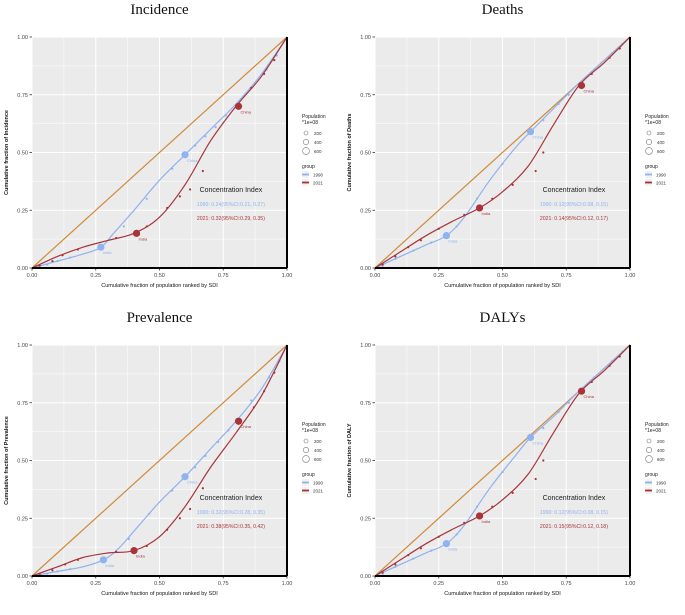 The width and height of the screenshot is (685, 615). What do you see at coordinates (22, 269) in the screenshot?
I see `y-tick-label: 0.00` at bounding box center [22, 269].